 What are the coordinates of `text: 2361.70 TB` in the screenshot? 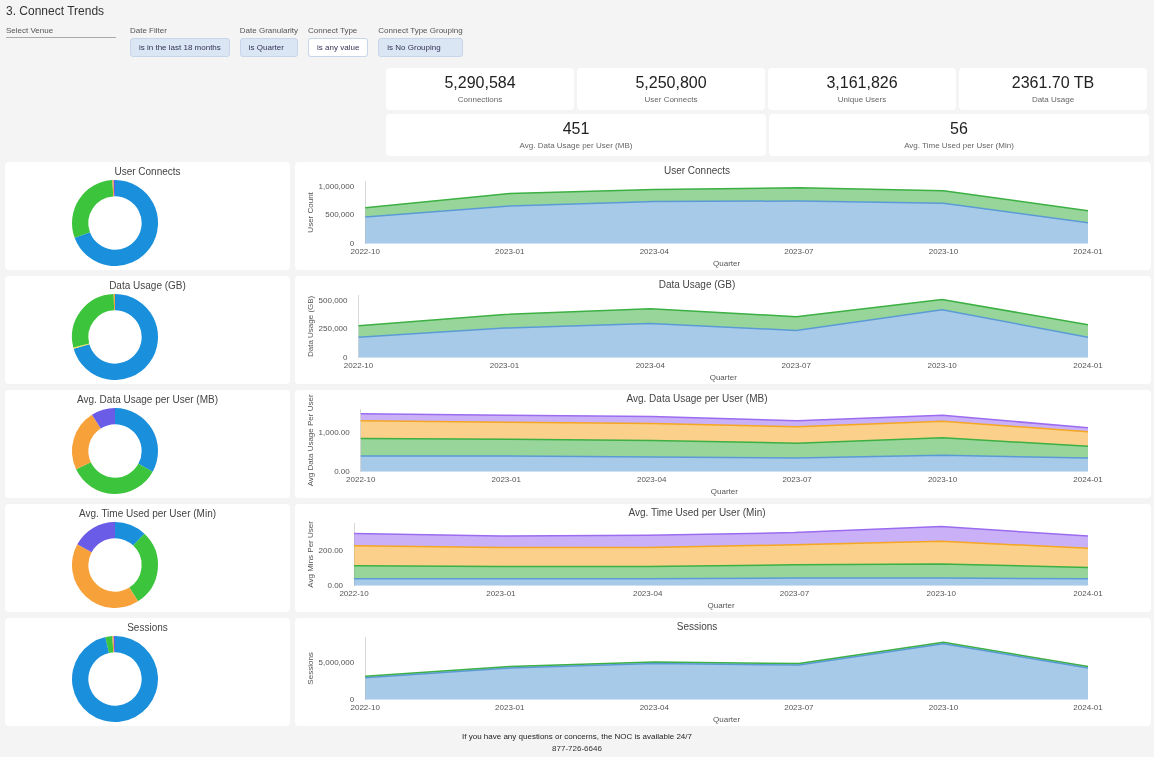 It's located at (1053, 83).